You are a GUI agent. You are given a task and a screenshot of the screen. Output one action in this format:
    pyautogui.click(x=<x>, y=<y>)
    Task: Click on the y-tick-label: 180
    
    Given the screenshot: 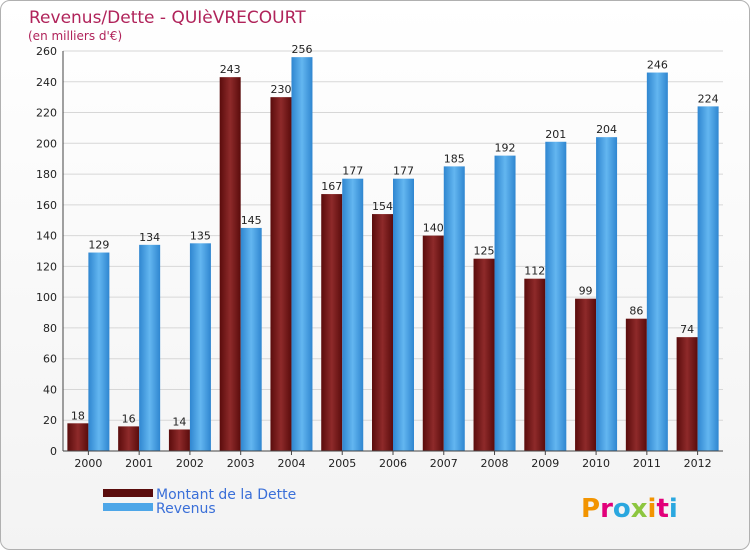 What is the action you would take?
    pyautogui.click(x=46, y=174)
    